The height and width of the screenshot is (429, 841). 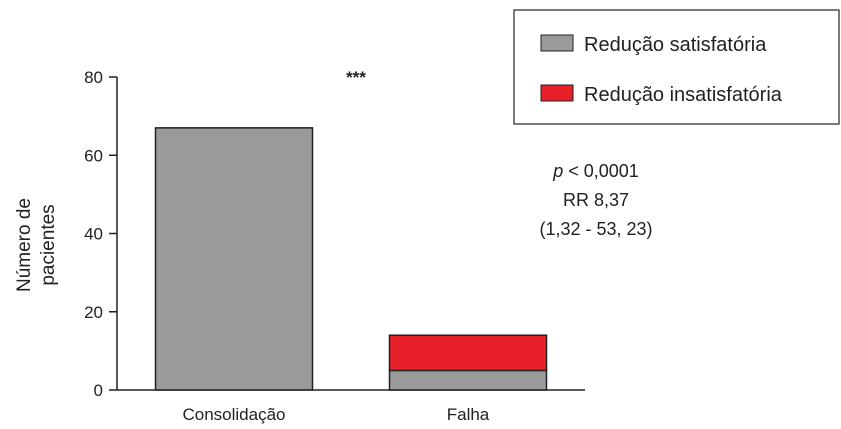 I want to click on y-axis-ticks: 0 20 40 60 80, so click(x=100, y=234).